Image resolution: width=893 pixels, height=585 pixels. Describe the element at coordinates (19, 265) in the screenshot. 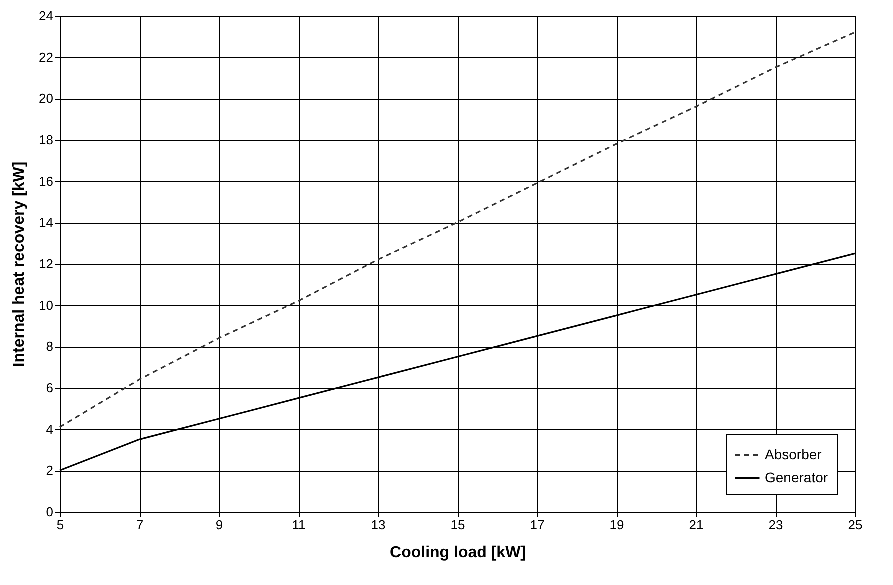

I see `y-axis-title: Internal heat recovery [kW]` at that location.